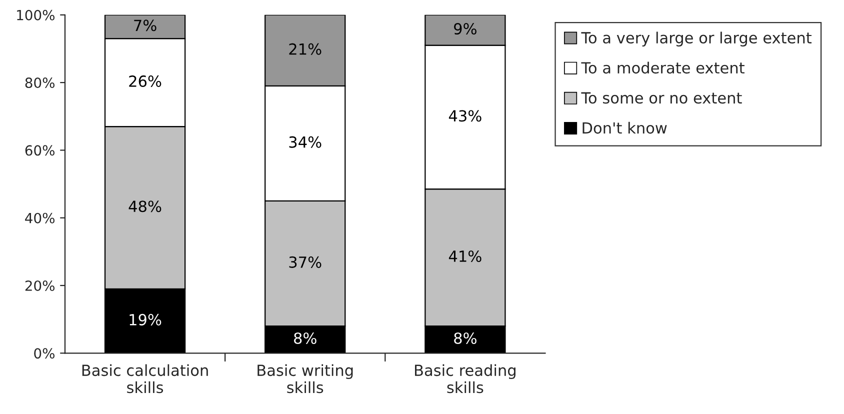 The image size is (844, 414). I want to click on y-tick-label: 20%, so click(39, 285).